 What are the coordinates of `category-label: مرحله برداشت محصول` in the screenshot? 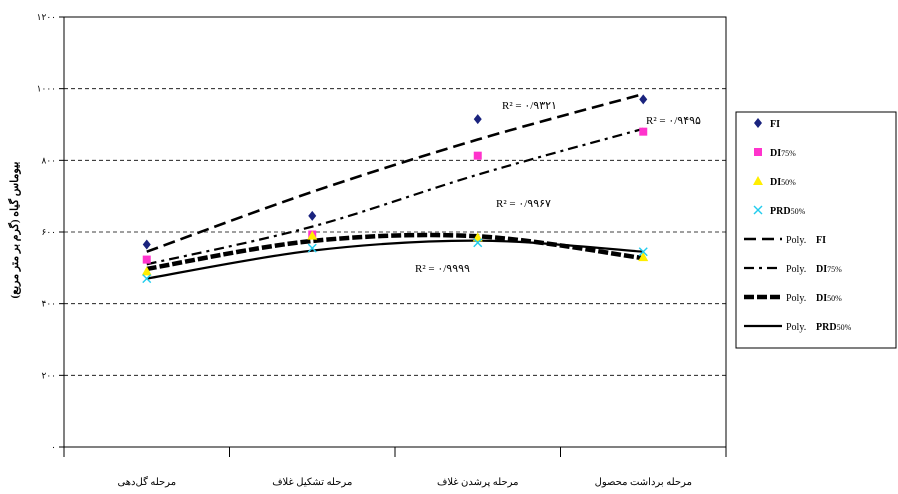 It's located at (643, 482).